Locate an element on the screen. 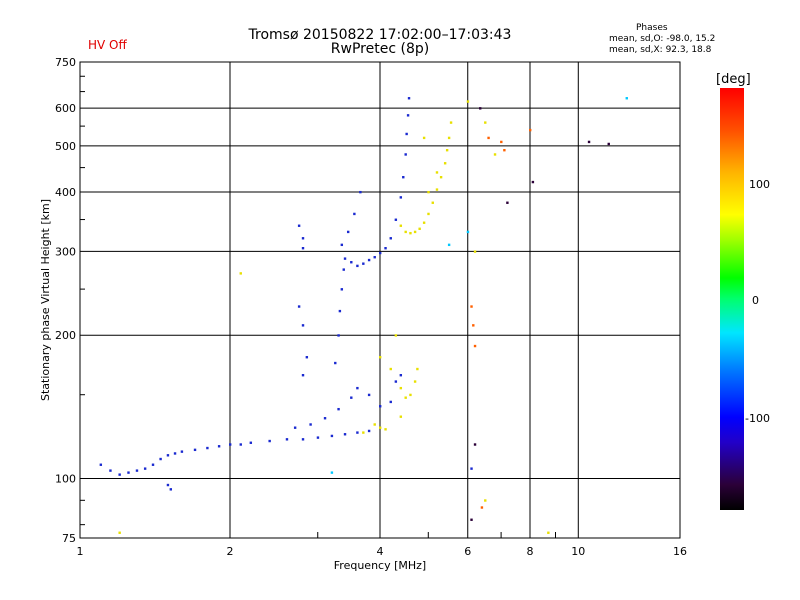 The image size is (800, 600). phases-o-mode-stats: mean, sd,O: -98.0, 15.2 is located at coordinates (662, 39).